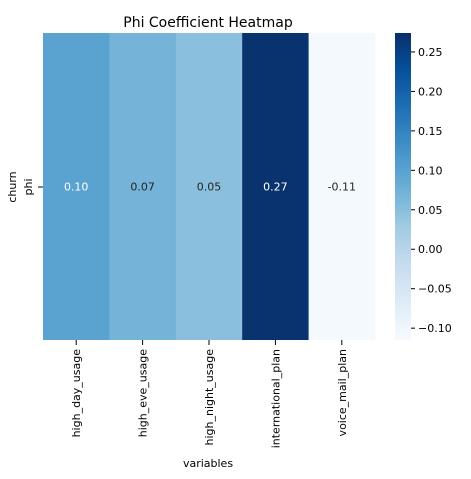 The width and height of the screenshot is (471, 479). Describe the element at coordinates (435, 289) in the screenshot. I see `colorbar-tick-label: −0.05` at that location.